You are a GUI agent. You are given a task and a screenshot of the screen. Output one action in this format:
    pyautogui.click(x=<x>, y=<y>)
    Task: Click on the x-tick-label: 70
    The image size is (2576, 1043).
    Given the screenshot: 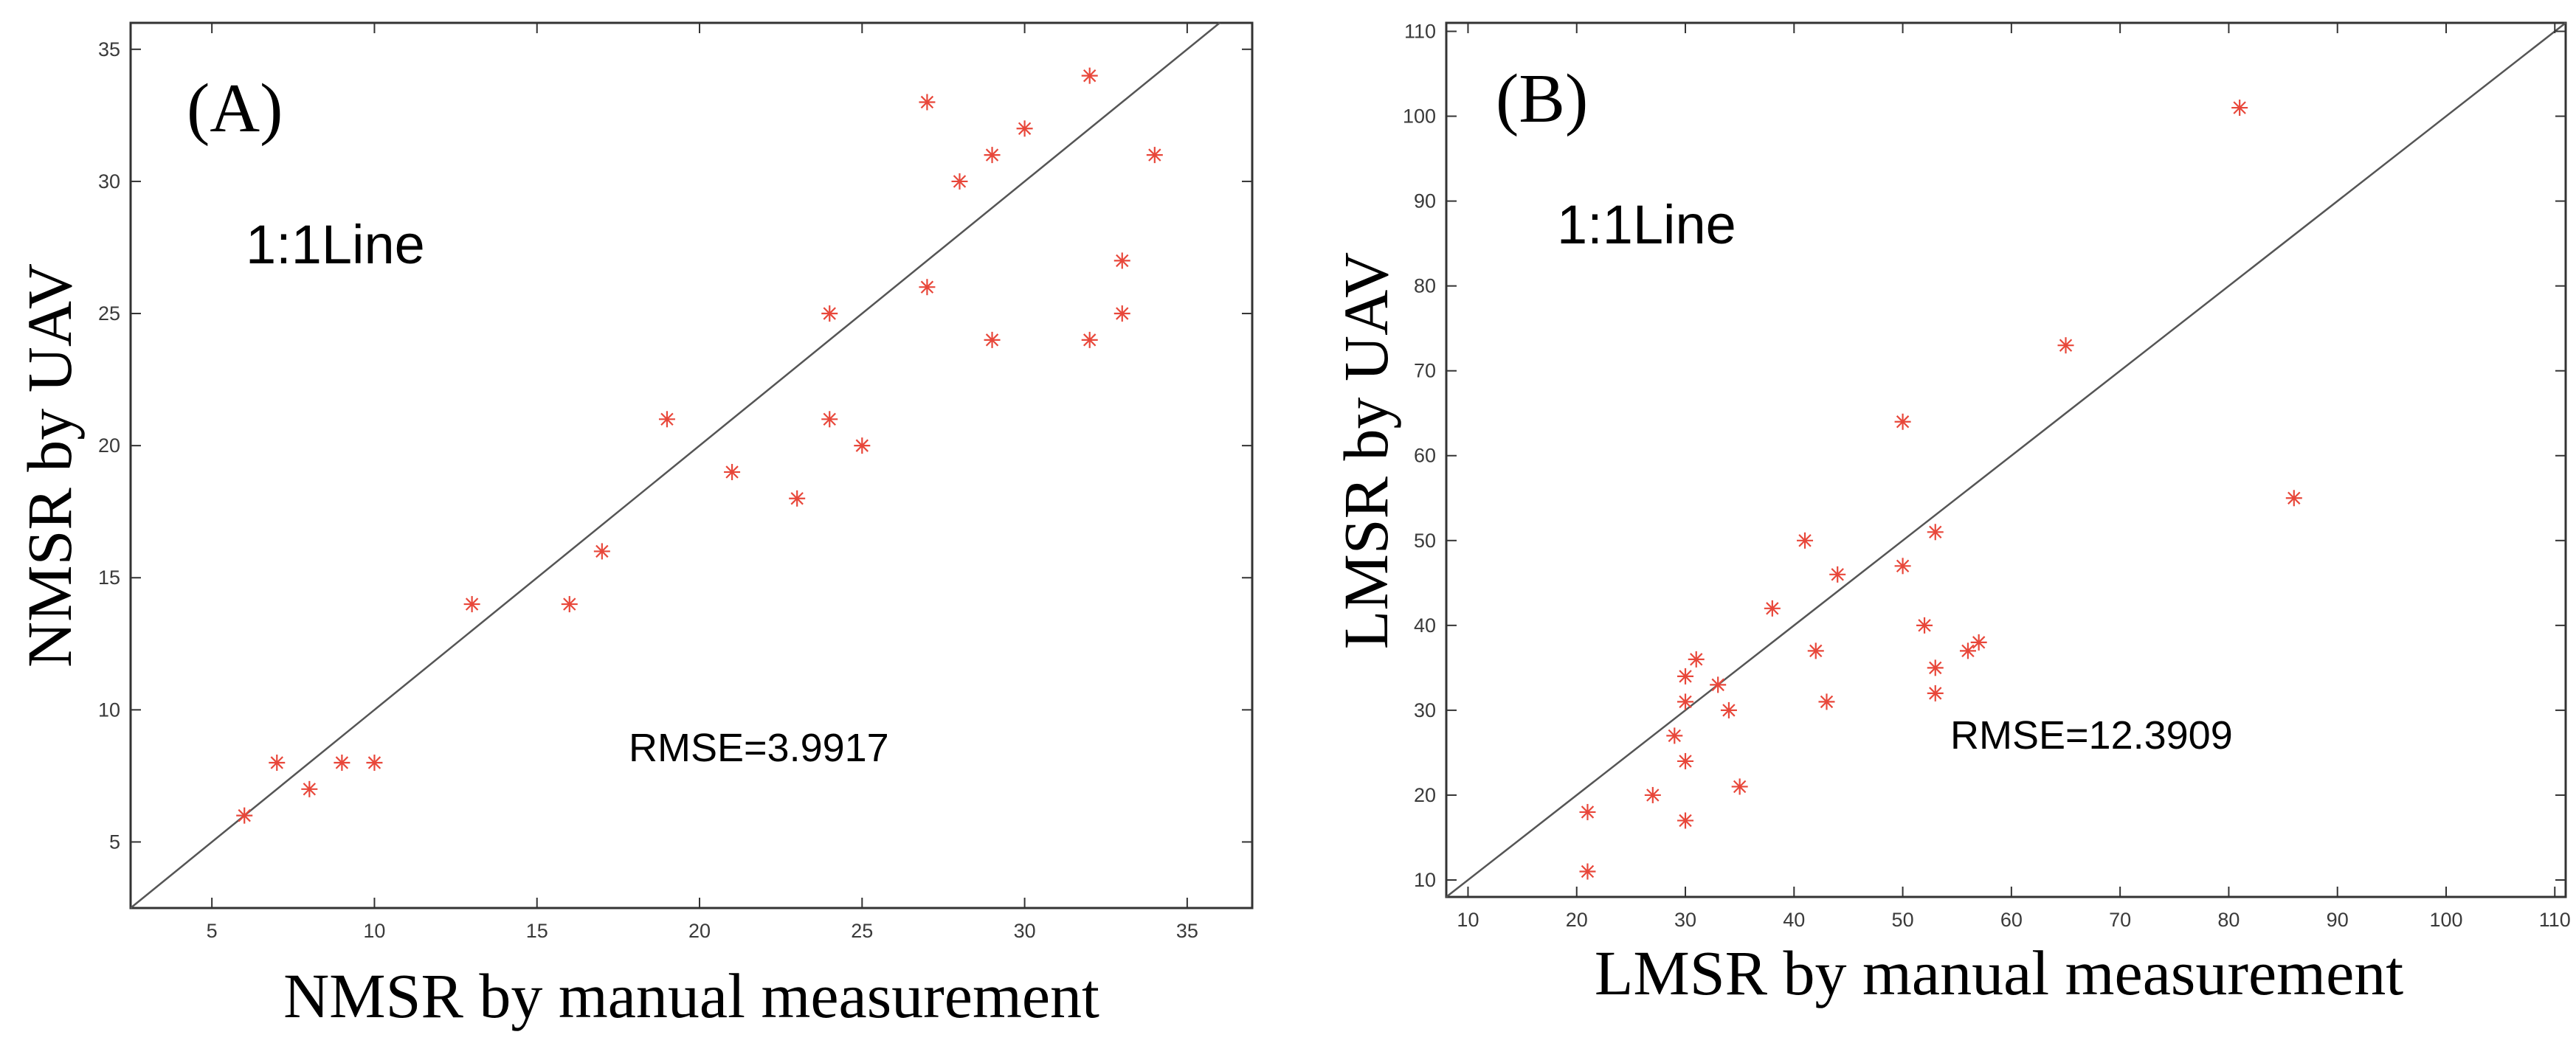 What is the action you would take?
    pyautogui.click(x=2120, y=920)
    